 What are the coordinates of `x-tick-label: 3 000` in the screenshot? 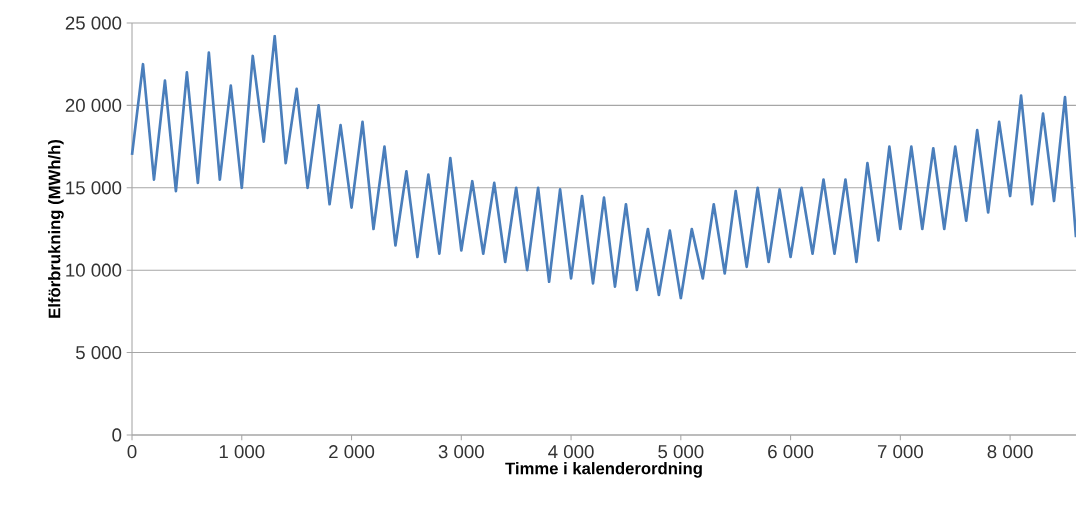 It's located at (461, 452).